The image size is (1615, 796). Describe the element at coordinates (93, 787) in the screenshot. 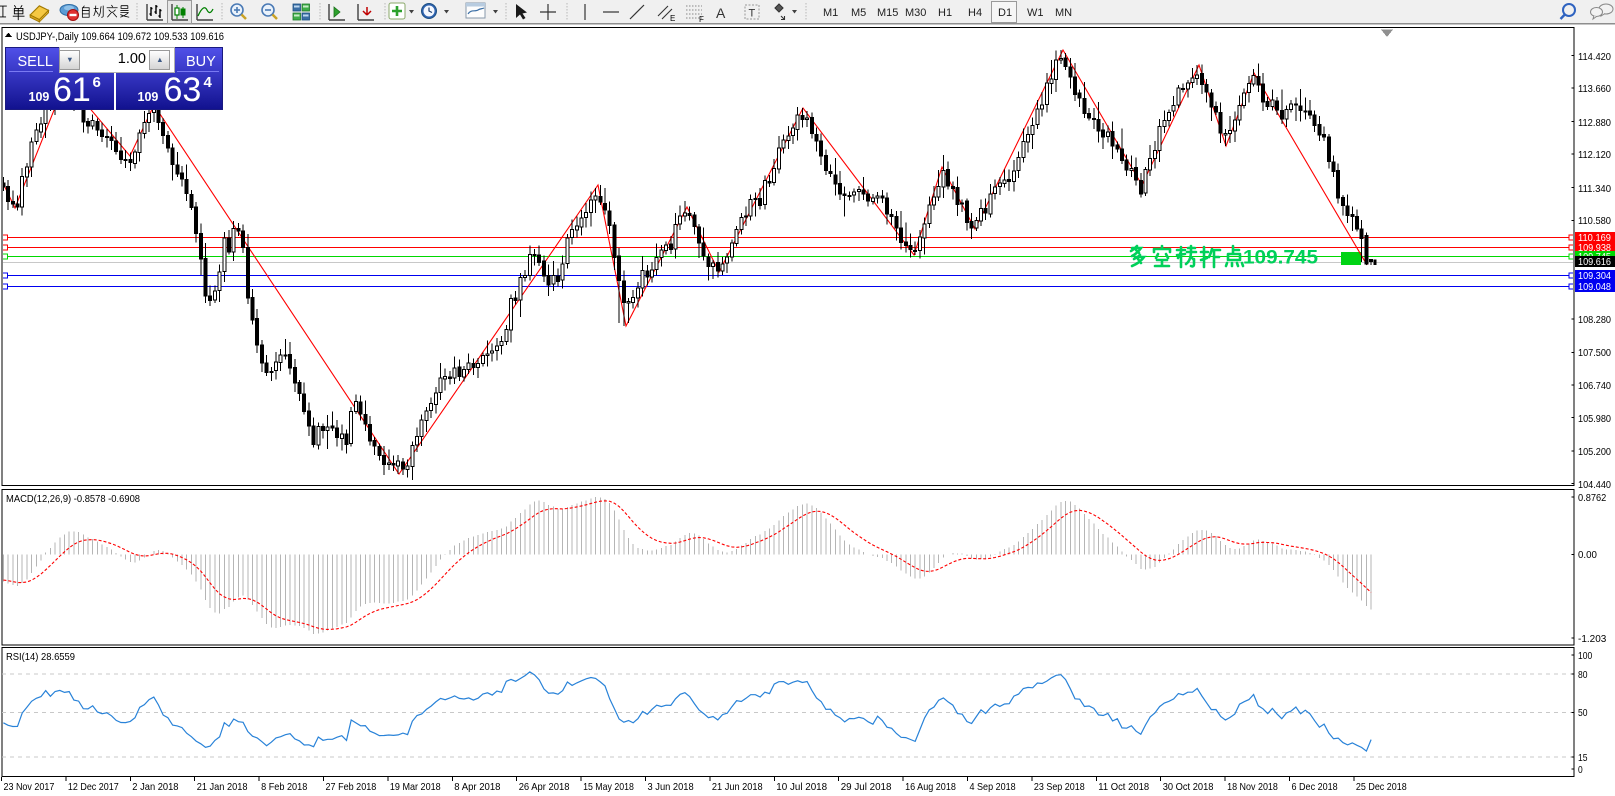

I see `svg-text: 12 Dec 2017` at that location.